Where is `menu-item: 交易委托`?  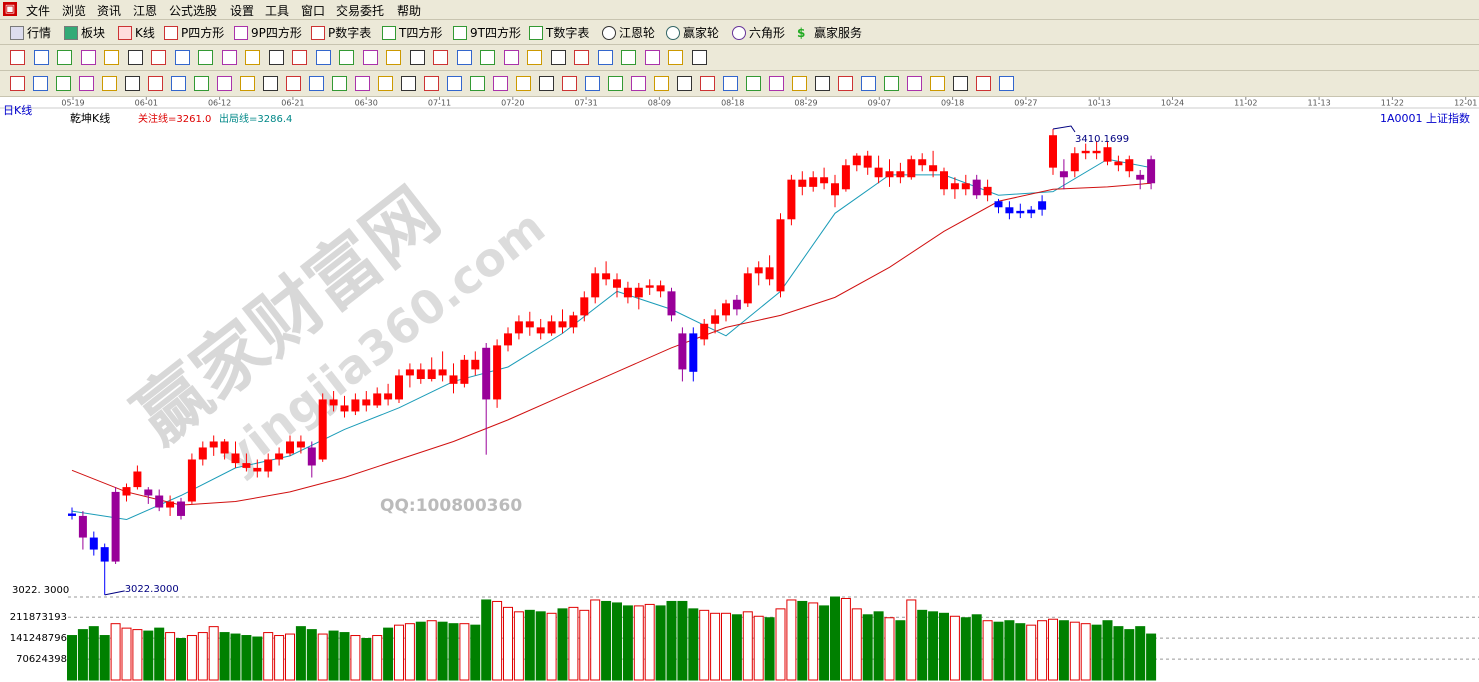 menu-item: 交易委托 is located at coordinates (360, 11).